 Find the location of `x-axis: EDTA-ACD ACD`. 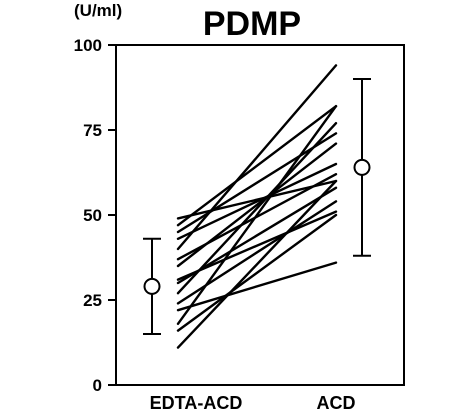

x-axis: EDTA-ACD ACD is located at coordinates (253, 402).